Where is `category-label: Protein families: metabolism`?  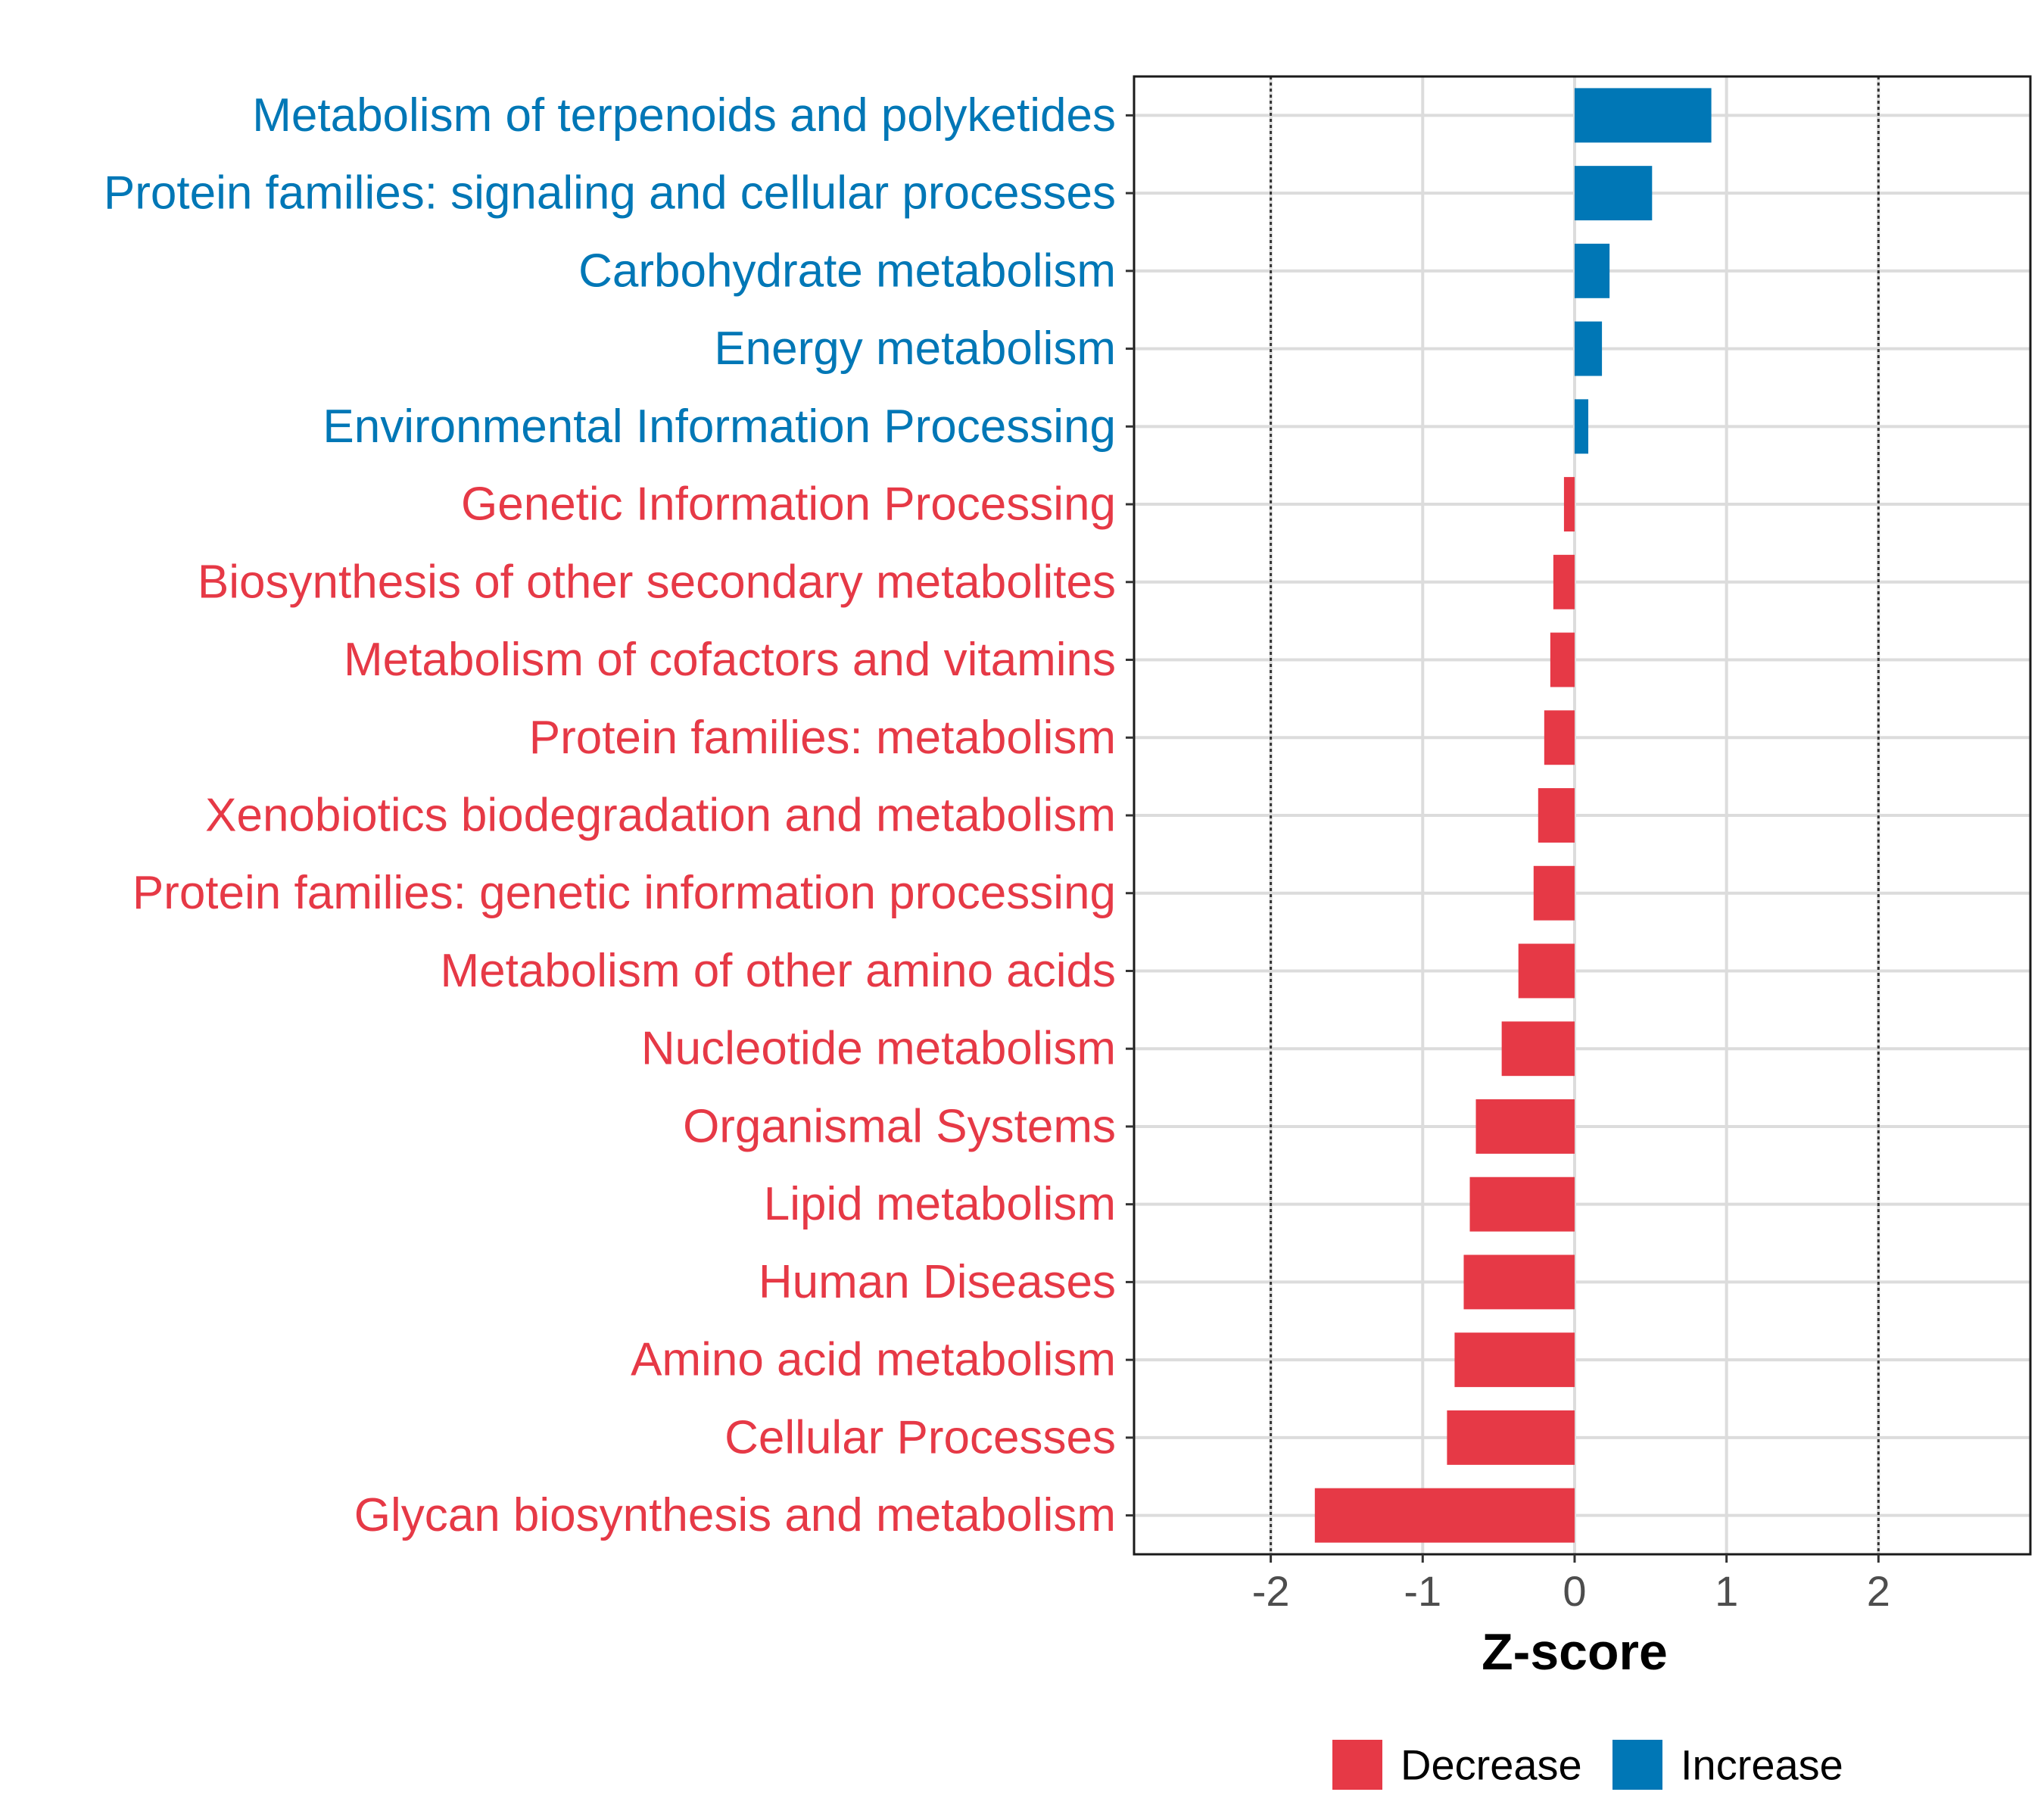
category-label: Protein families: metabolism is located at coordinates (822, 738).